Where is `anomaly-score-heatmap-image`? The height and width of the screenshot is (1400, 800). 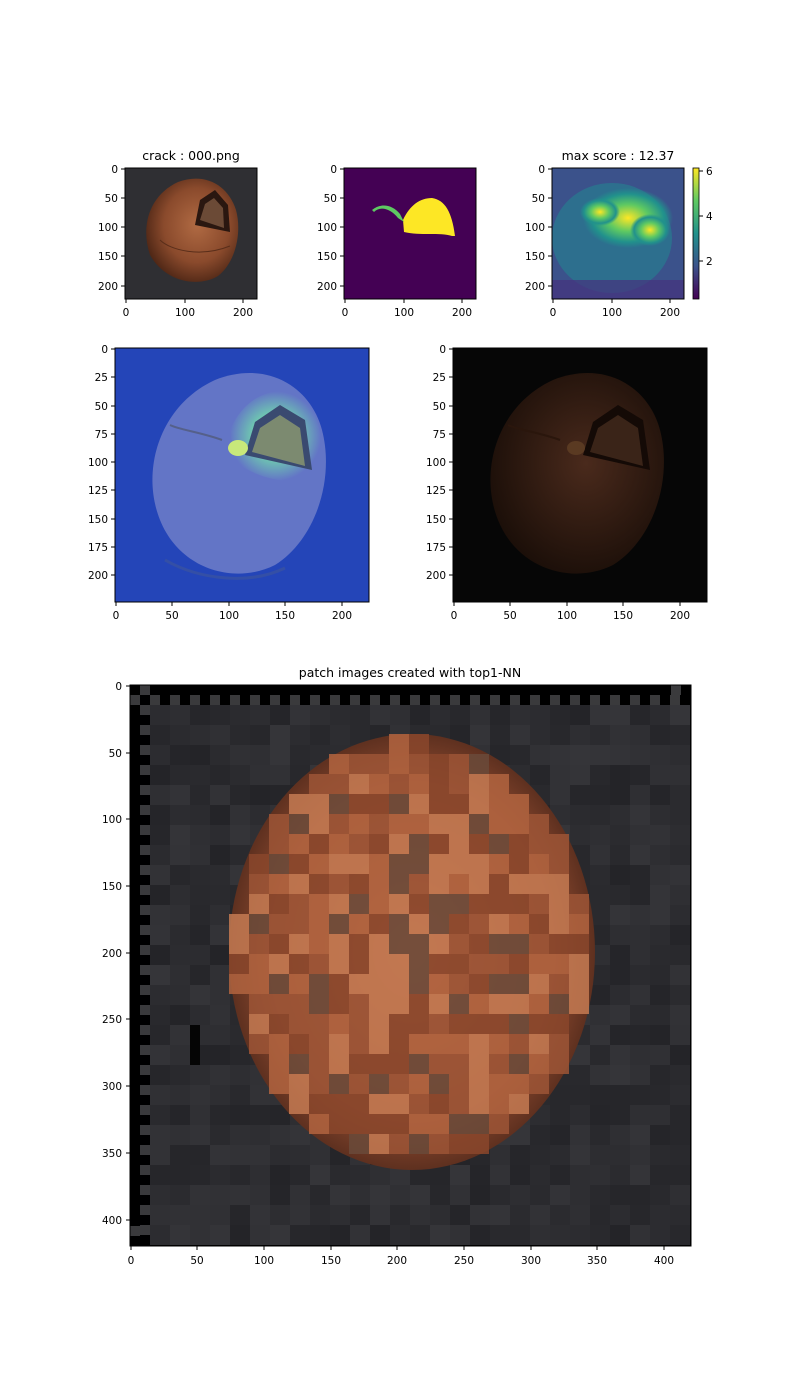
anomaly-score-heatmap-image is located at coordinates (618, 233).